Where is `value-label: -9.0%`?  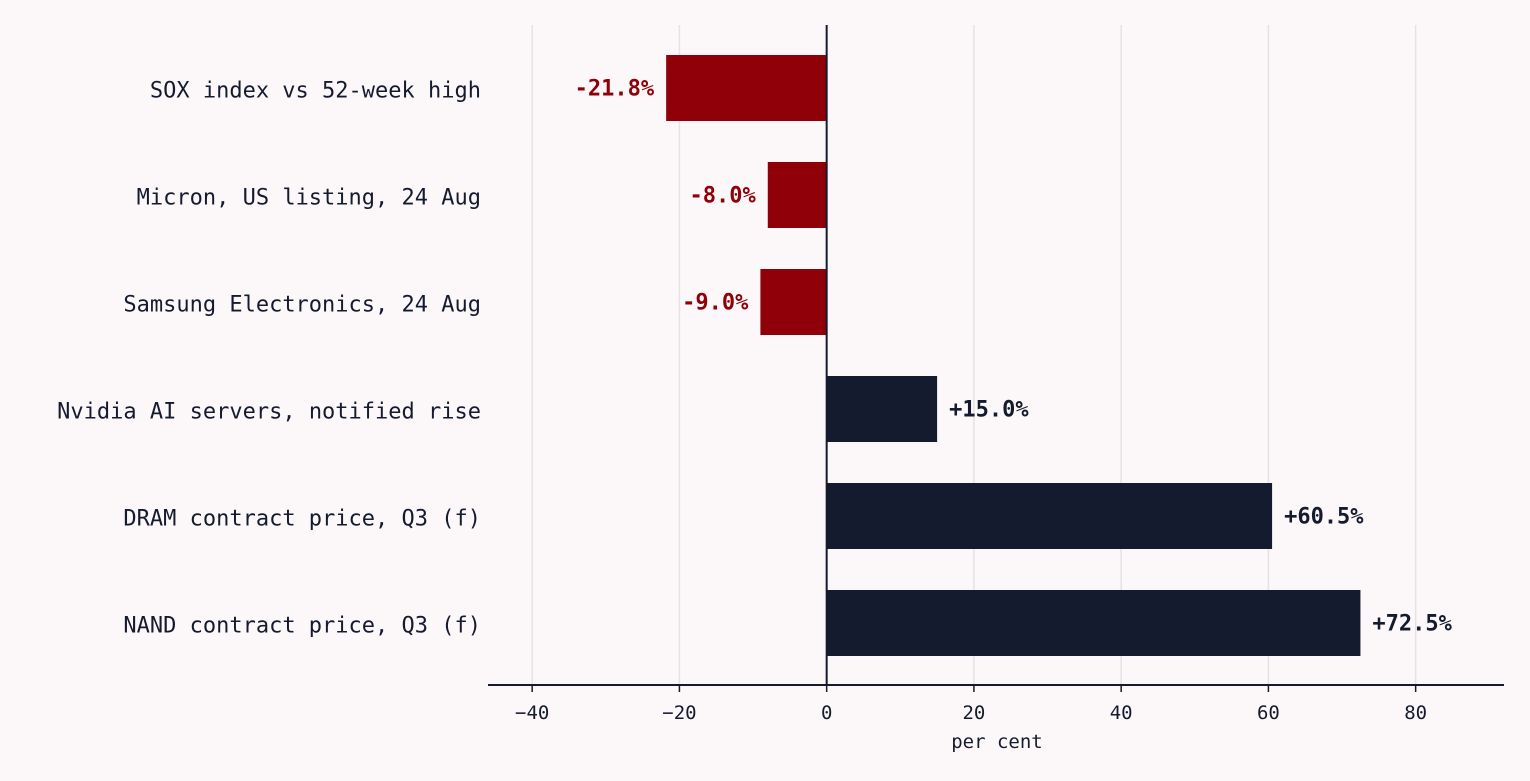
value-label: -9.0% is located at coordinates (715, 303).